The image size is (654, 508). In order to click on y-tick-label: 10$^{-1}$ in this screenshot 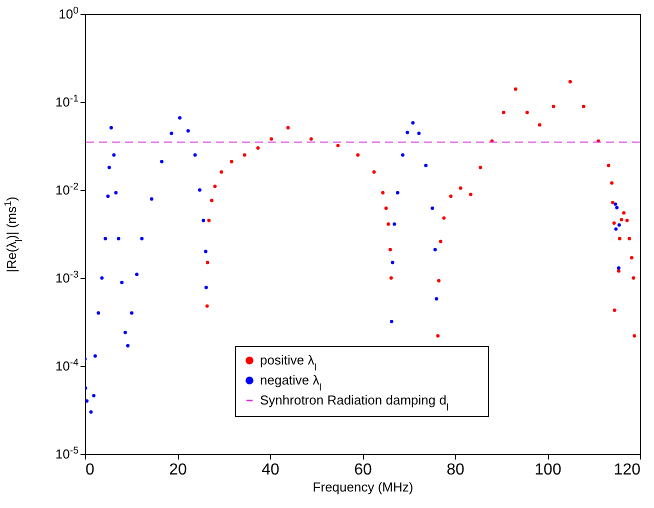, I will do `click(66, 101)`.